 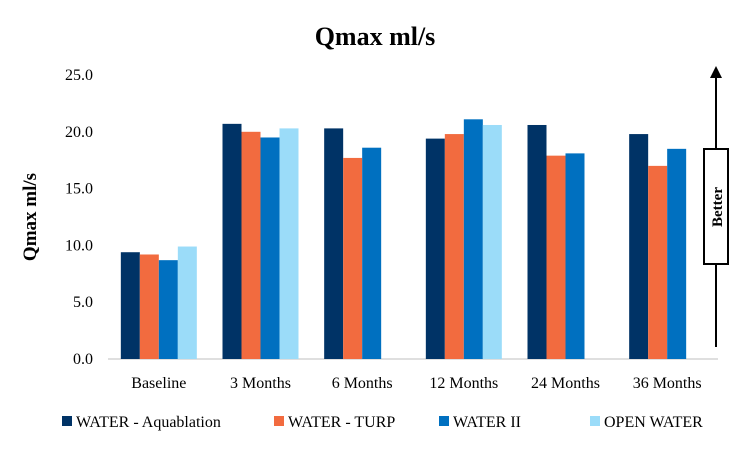 What do you see at coordinates (667, 383) in the screenshot?
I see `category-label: 36 Months` at bounding box center [667, 383].